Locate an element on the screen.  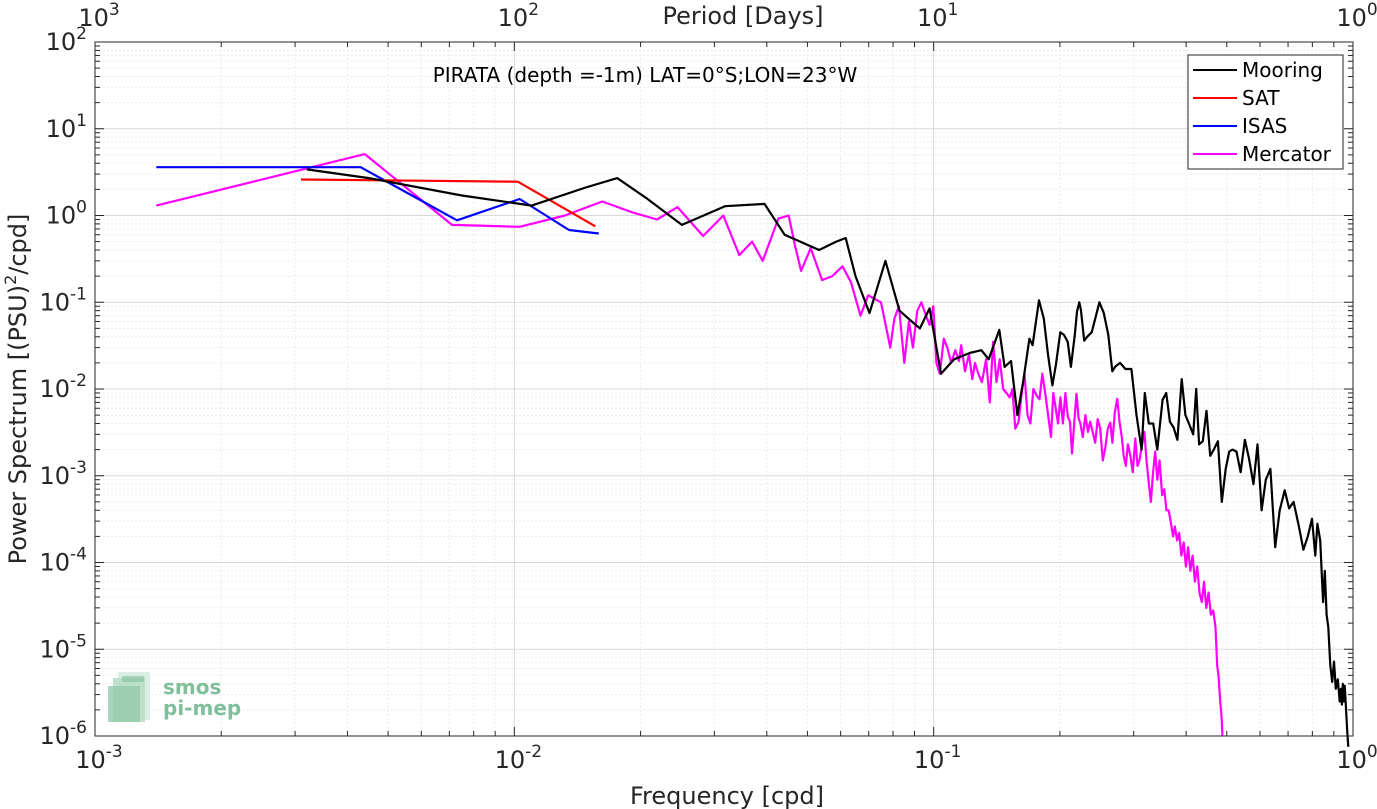
logo-icon is located at coordinates (129, 697).